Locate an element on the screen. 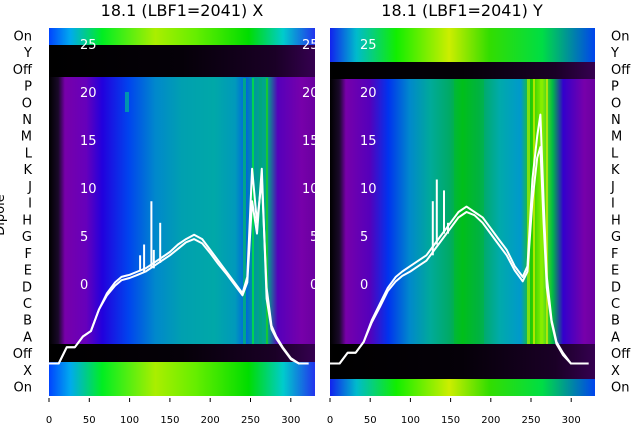  band-bottom-bright-x is located at coordinates (182, 379).